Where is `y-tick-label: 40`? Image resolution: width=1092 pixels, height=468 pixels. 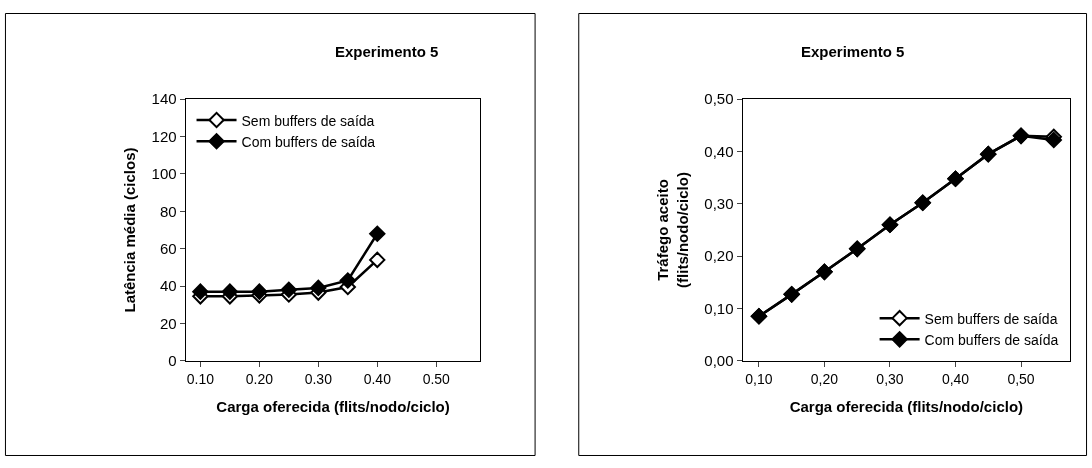 y-tick-label: 40 is located at coordinates (168, 286).